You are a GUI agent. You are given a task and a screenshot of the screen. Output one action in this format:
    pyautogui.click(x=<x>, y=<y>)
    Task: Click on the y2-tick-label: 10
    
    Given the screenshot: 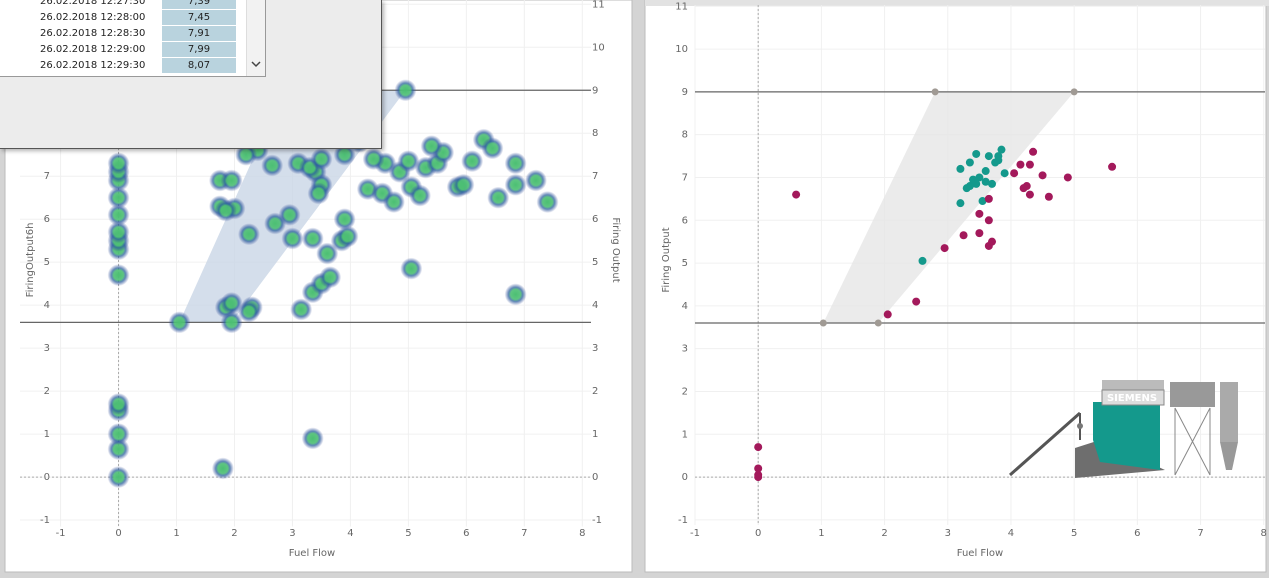 What is the action you would take?
    pyautogui.click(x=598, y=47)
    